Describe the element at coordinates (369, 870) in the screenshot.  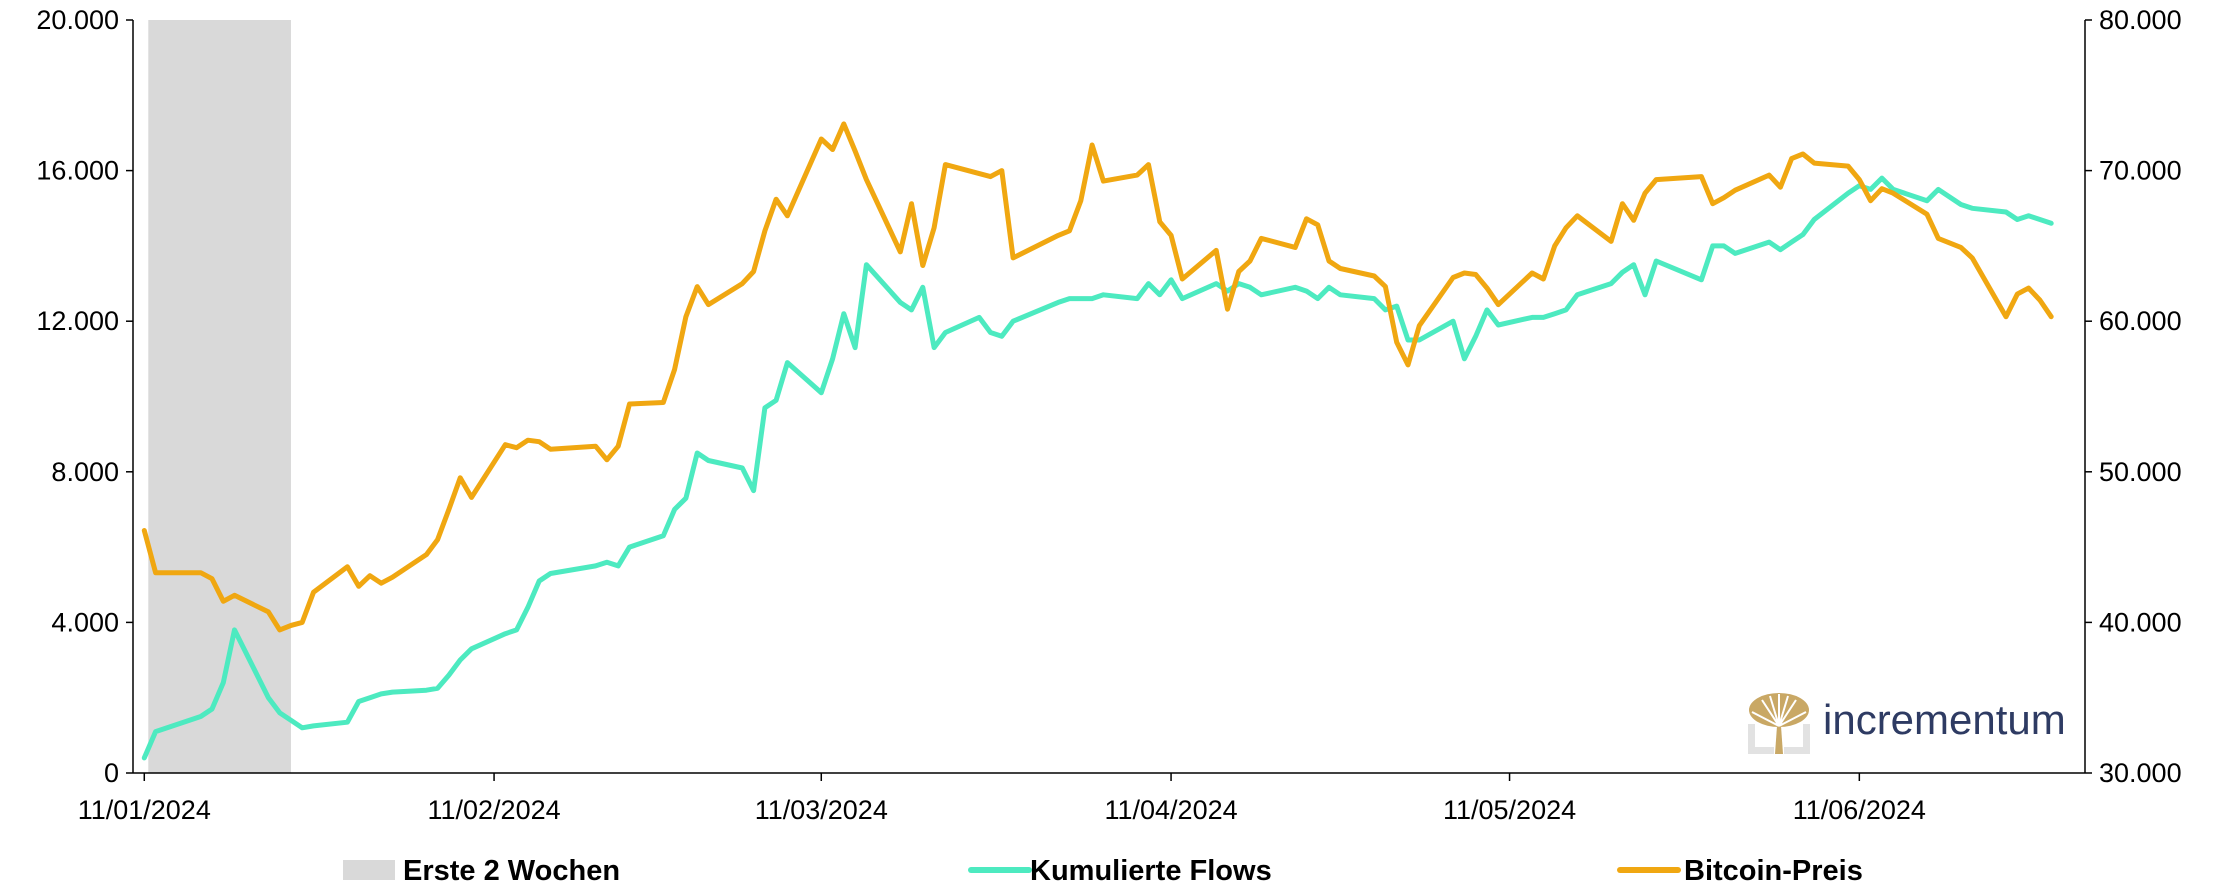
I see `legend-swatch-erste-2-wochen` at that location.